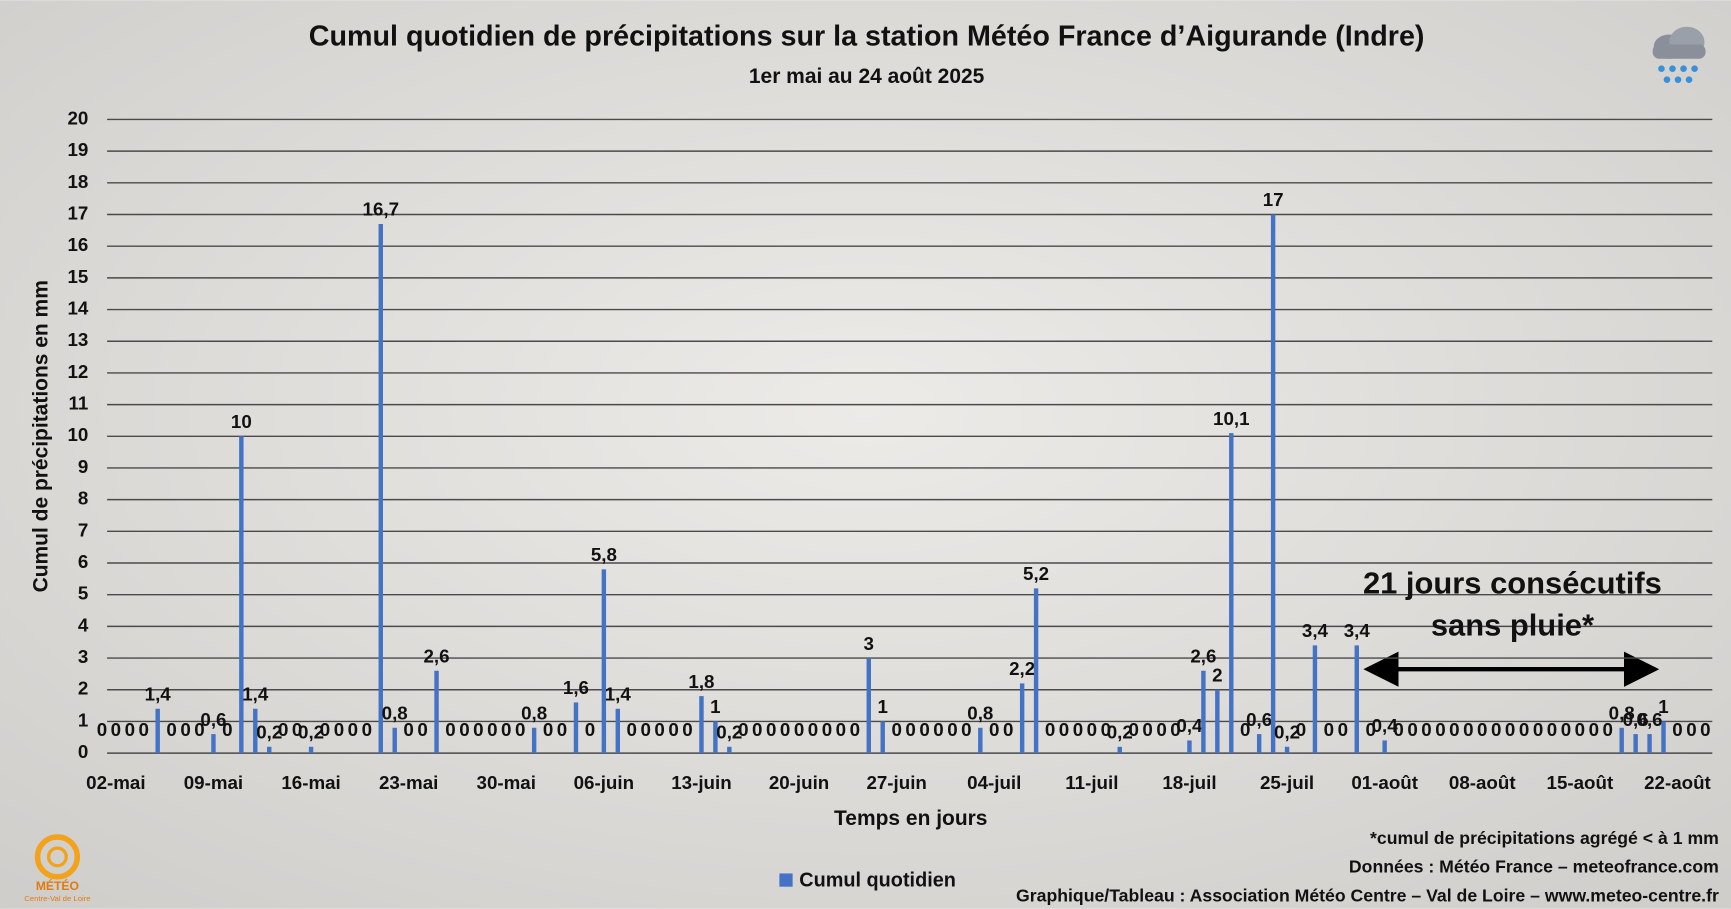 This screenshot has height=909, width=1731. I want to click on y-tick-label: 15, so click(77, 276).